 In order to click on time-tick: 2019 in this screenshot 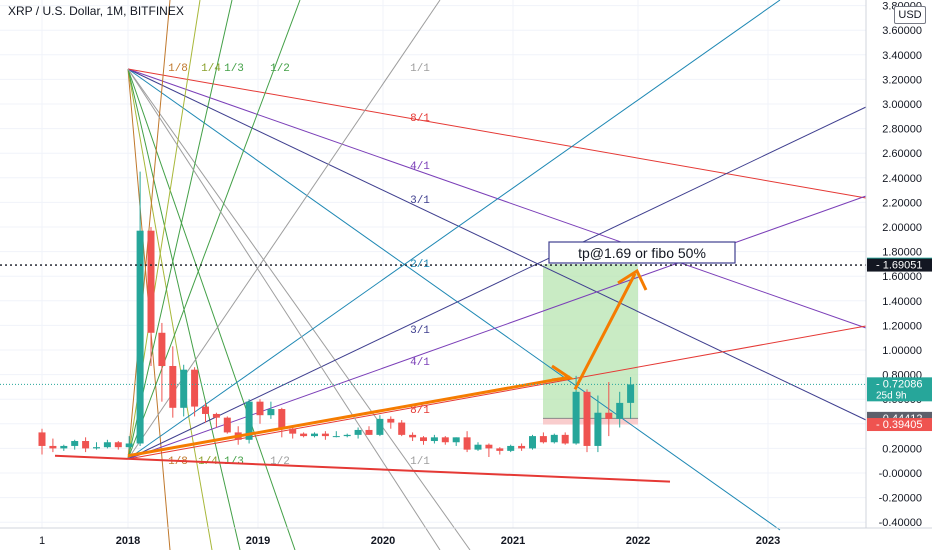, I will do `click(258, 541)`.